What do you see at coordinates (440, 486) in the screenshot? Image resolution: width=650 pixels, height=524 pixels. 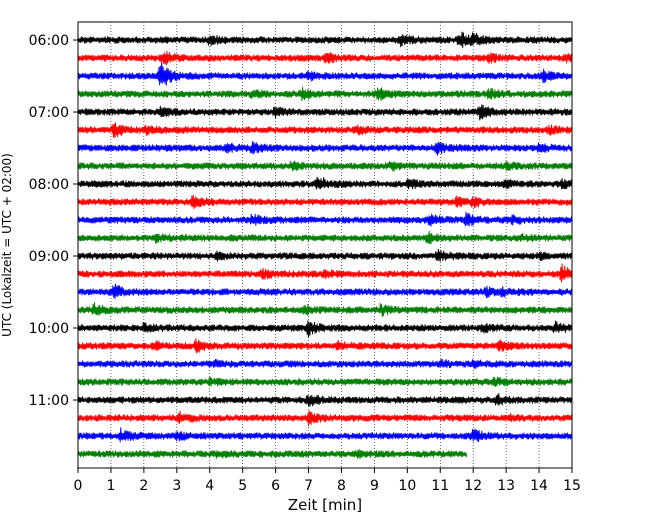 I see `x-tick-label: 11` at bounding box center [440, 486].